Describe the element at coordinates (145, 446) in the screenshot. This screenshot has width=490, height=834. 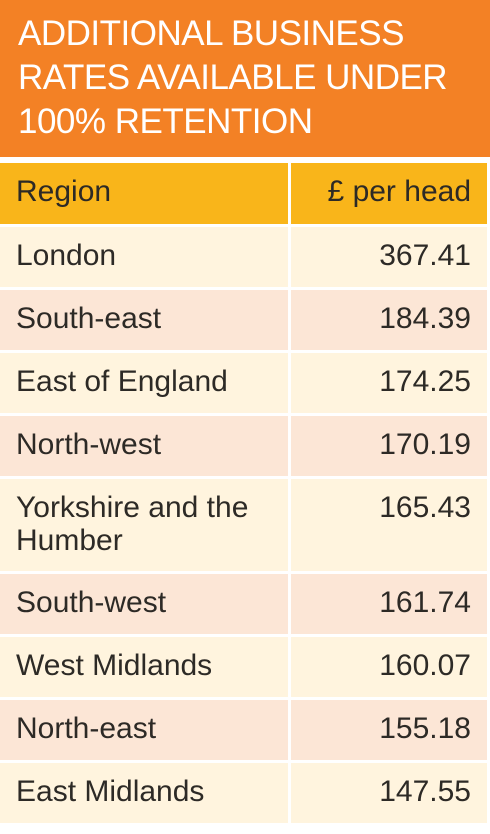
I see `region-cell: North-west` at that location.